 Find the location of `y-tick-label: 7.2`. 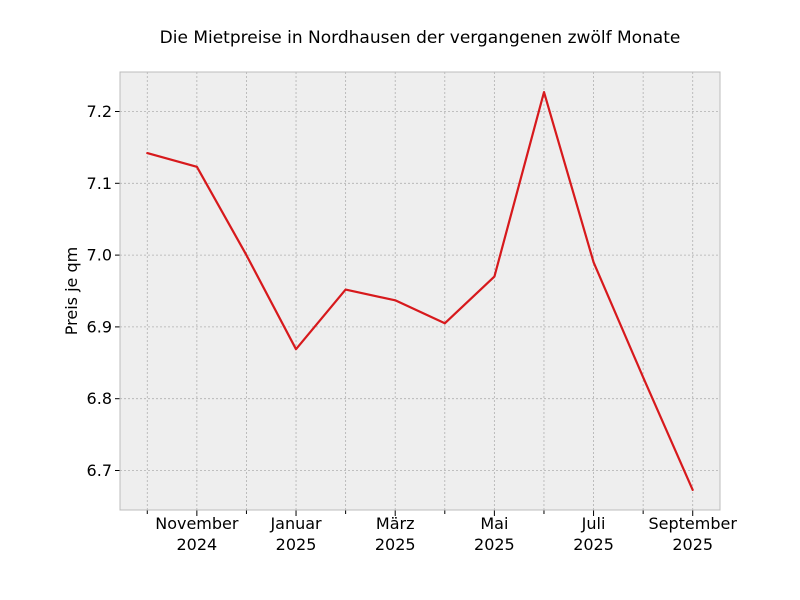

y-tick-label: 7.2 is located at coordinates (99, 111).